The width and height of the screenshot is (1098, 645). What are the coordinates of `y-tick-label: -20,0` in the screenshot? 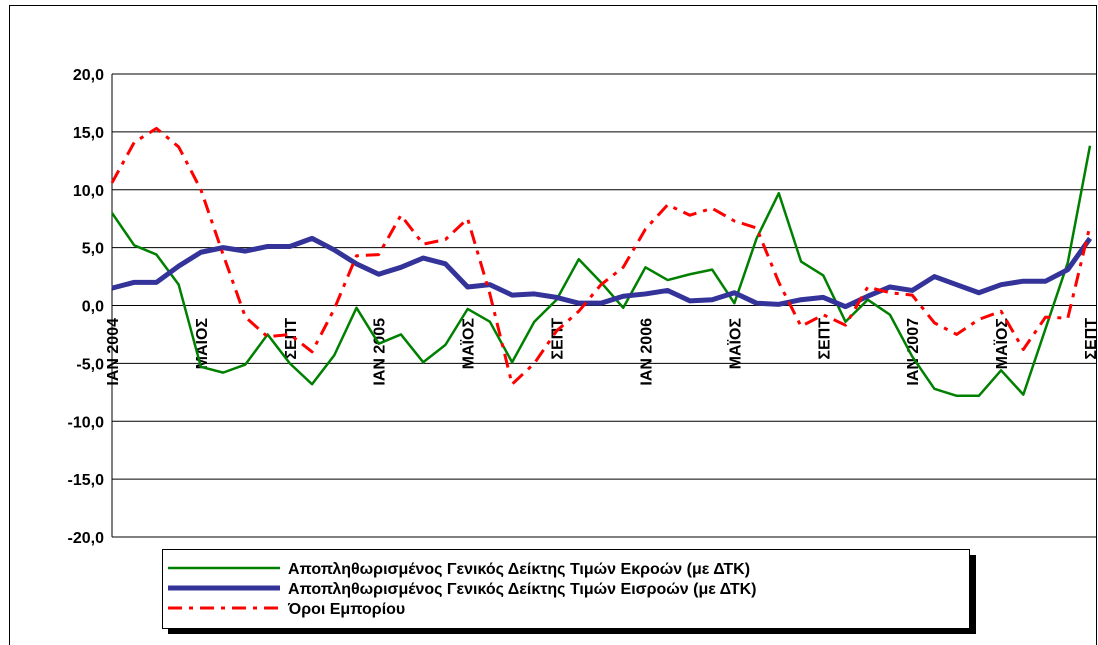 It's located at (86, 538).